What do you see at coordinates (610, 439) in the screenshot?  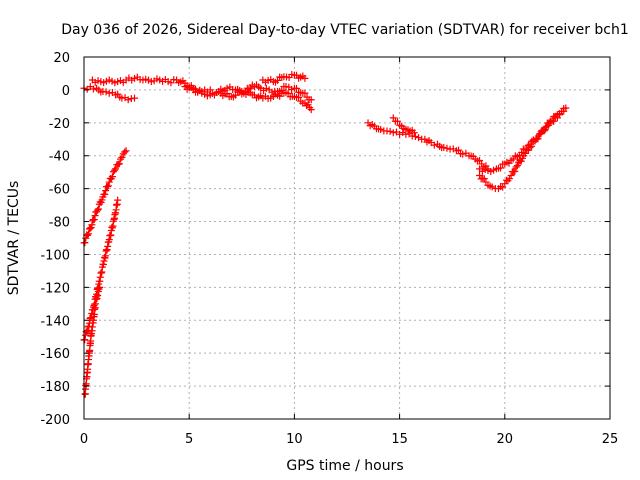 I see `x-tick-label: 25` at bounding box center [610, 439].